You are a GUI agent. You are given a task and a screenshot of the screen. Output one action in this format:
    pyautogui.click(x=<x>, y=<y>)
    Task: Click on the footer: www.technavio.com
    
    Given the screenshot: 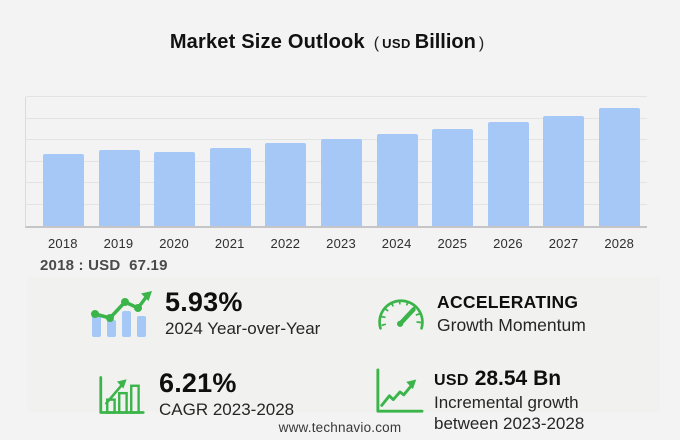 What is the action you would take?
    pyautogui.click(x=340, y=427)
    